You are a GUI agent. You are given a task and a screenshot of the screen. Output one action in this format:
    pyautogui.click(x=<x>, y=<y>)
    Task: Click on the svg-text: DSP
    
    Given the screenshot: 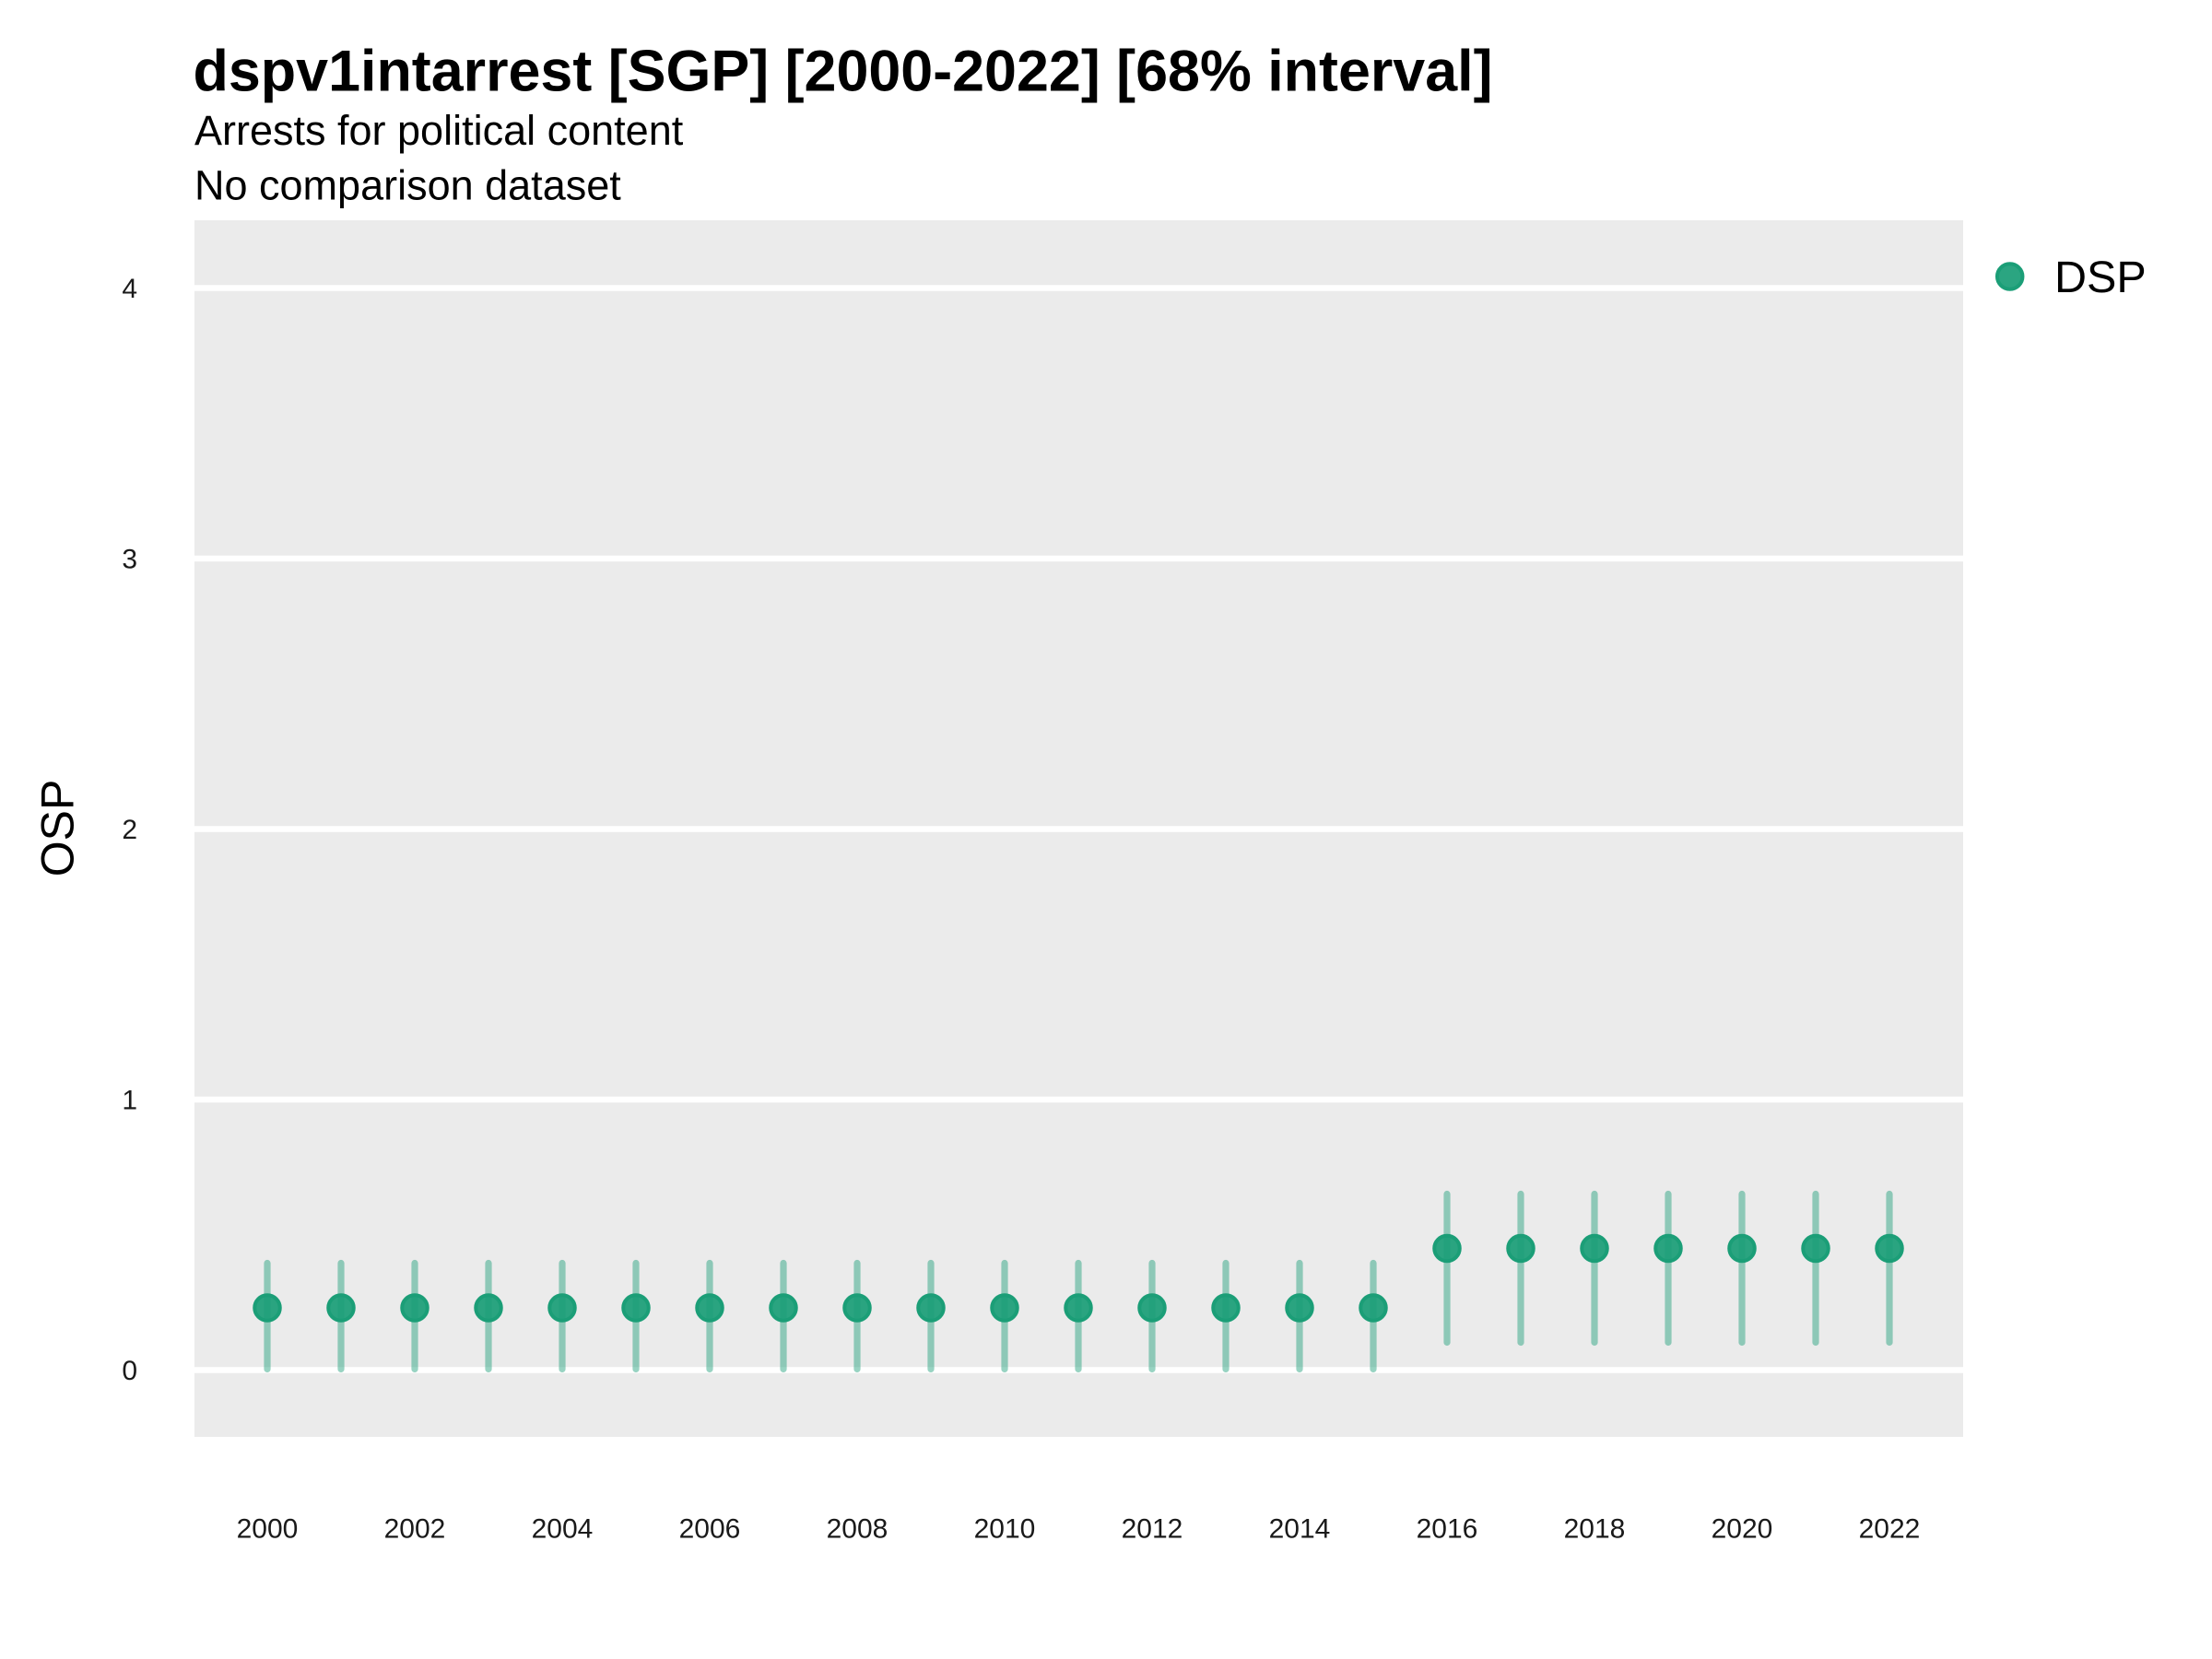 What is the action you would take?
    pyautogui.click(x=2100, y=277)
    